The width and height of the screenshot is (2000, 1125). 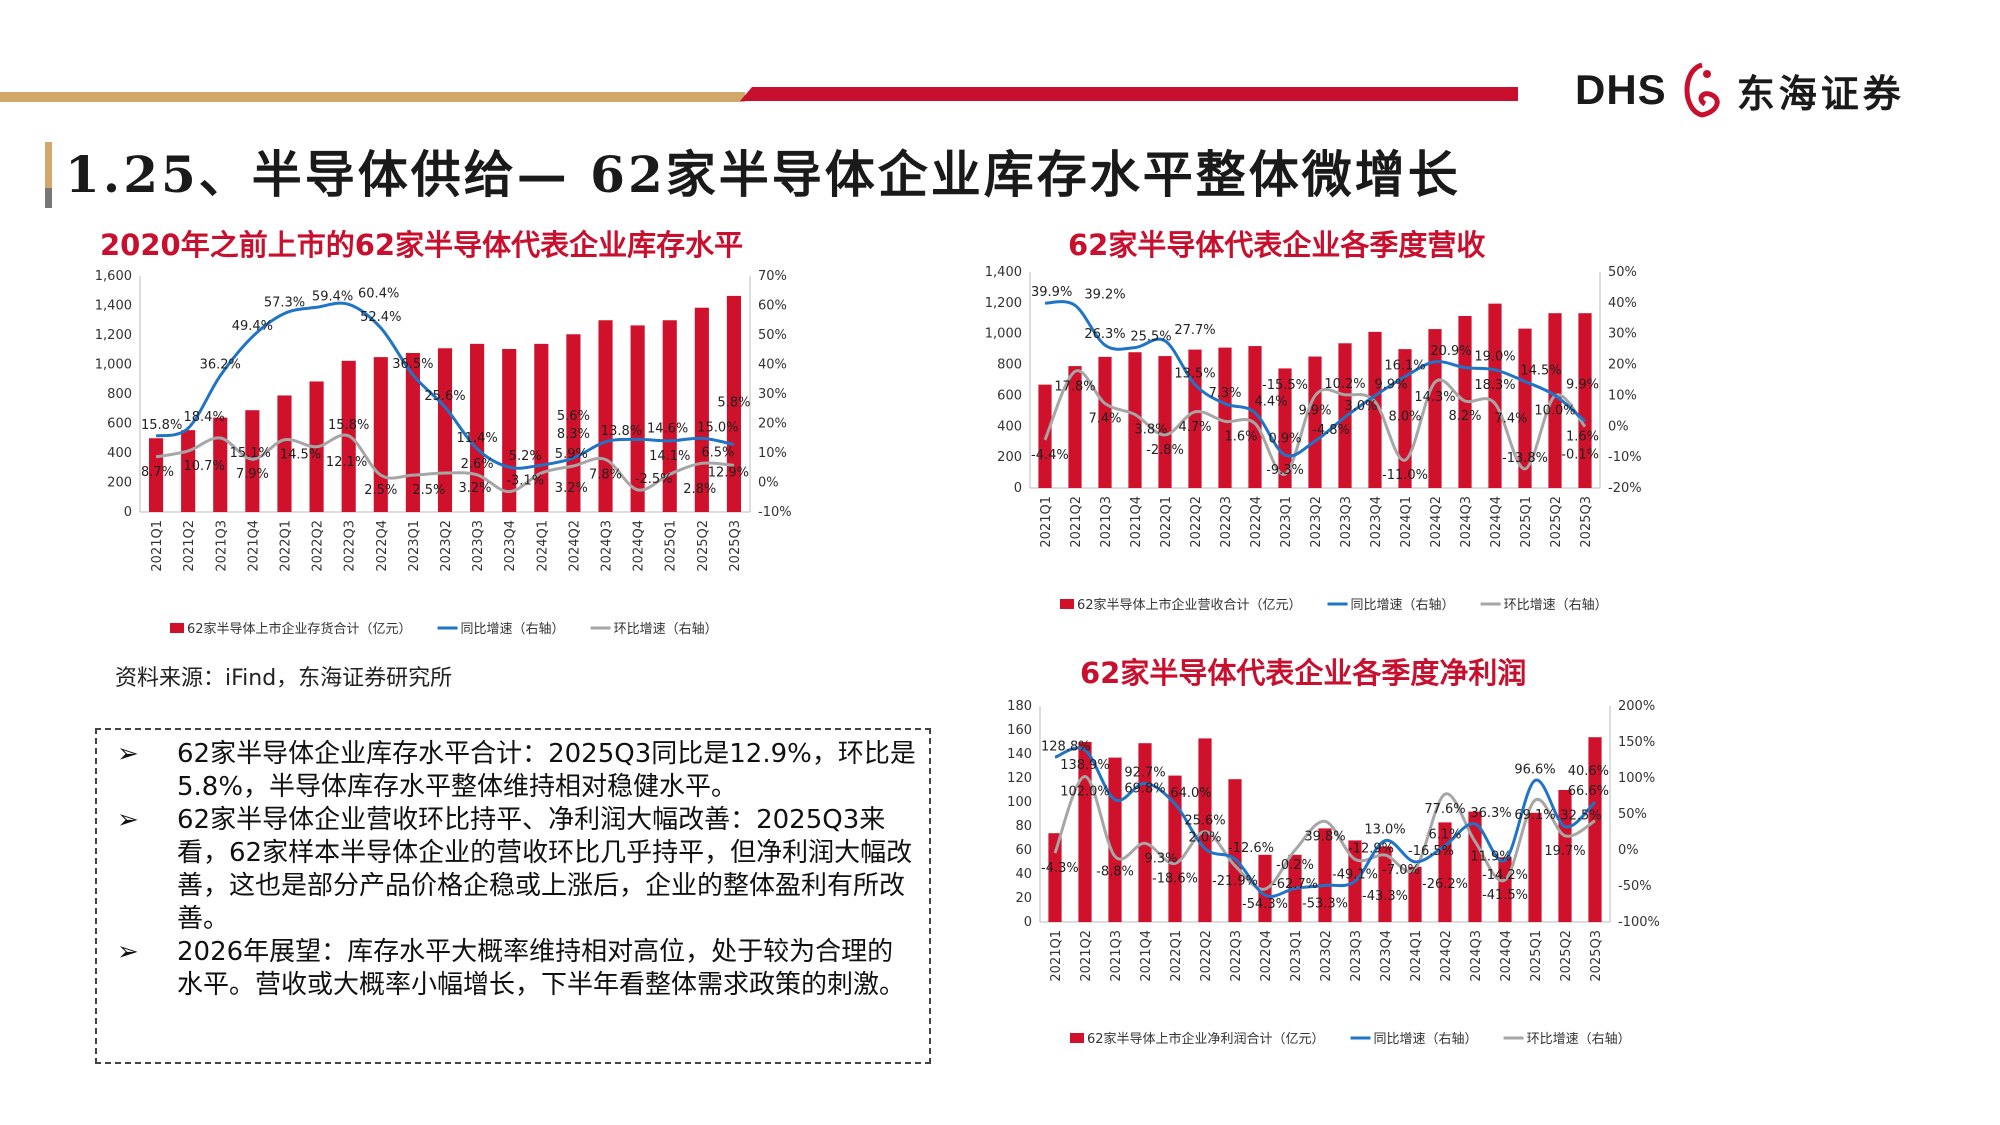 What do you see at coordinates (1464, 416) in the screenshot?
I see `qoq-data-label: 8.2%` at bounding box center [1464, 416].